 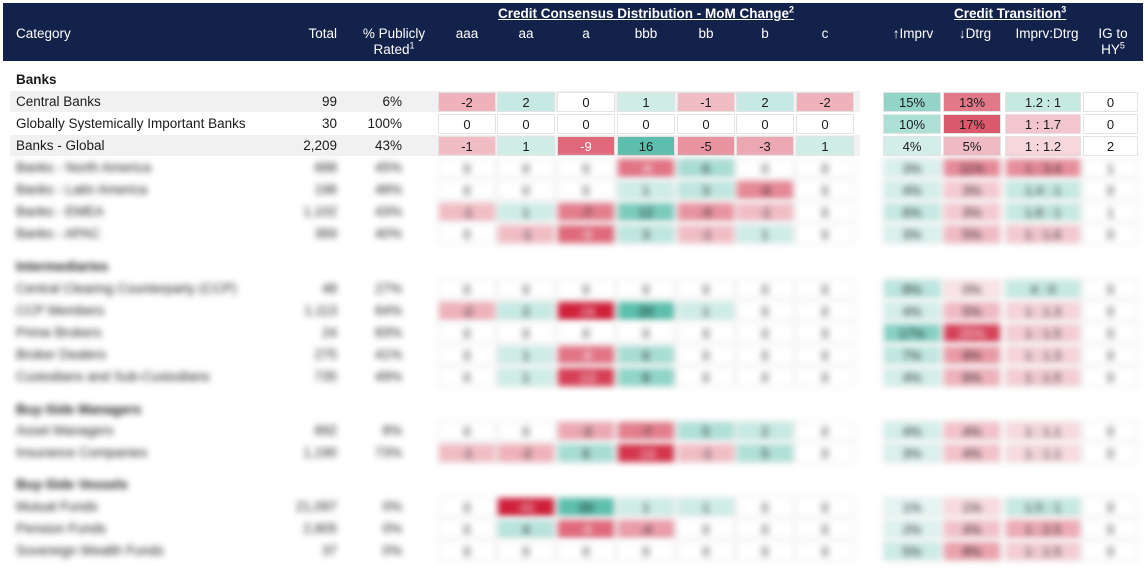 What do you see at coordinates (912, 529) in the screenshot?
I see `imprv-cell: 2%` at bounding box center [912, 529].